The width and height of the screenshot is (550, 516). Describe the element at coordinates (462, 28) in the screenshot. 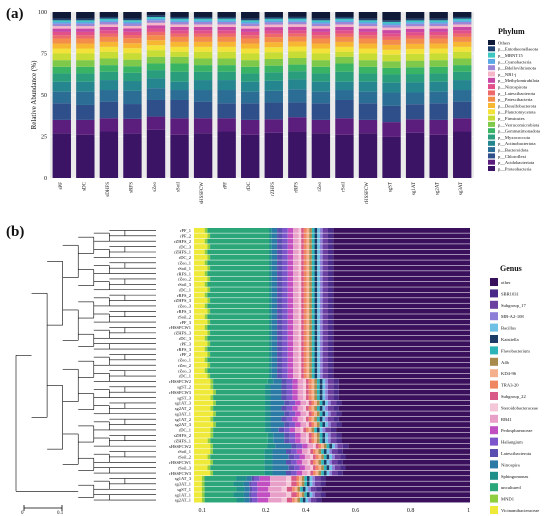

I see `bar-segment-p-methylomirabilota-sg3at` at that location.